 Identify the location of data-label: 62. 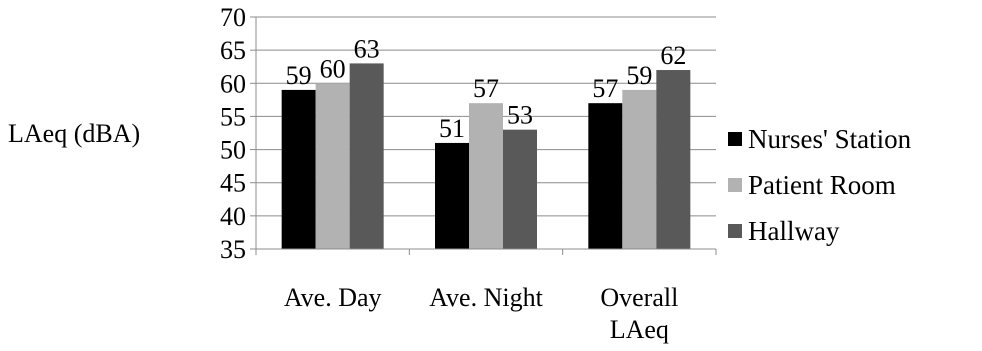
(673, 55).